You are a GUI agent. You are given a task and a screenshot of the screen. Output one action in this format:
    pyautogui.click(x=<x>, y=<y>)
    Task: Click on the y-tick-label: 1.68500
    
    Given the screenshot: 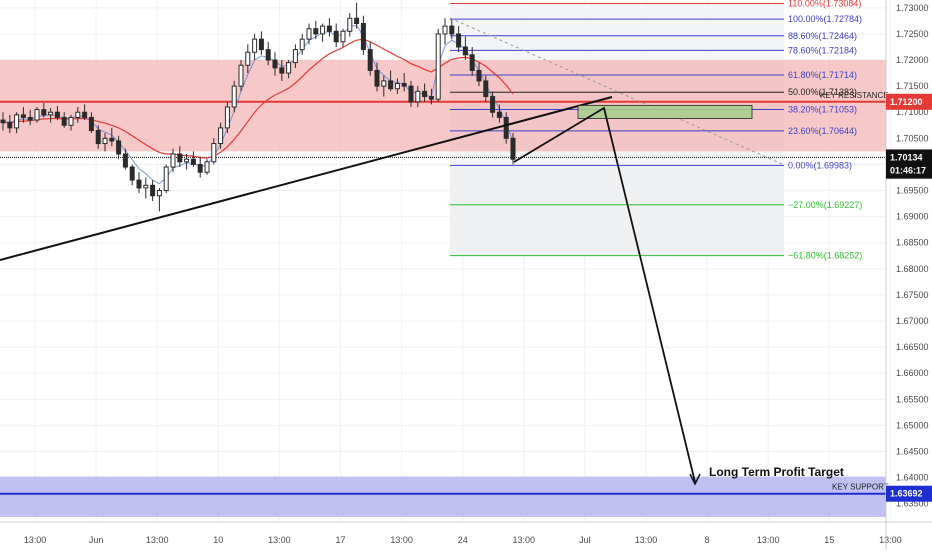 What is the action you would take?
    pyautogui.click(x=912, y=243)
    